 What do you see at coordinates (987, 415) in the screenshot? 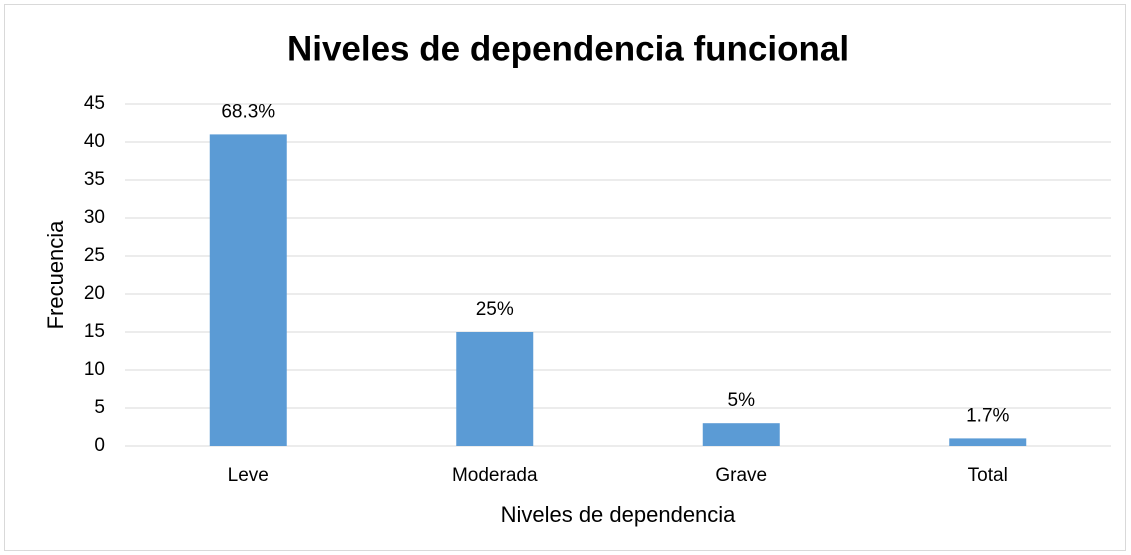
I see `bar-annotation: 1.7%` at bounding box center [987, 415].